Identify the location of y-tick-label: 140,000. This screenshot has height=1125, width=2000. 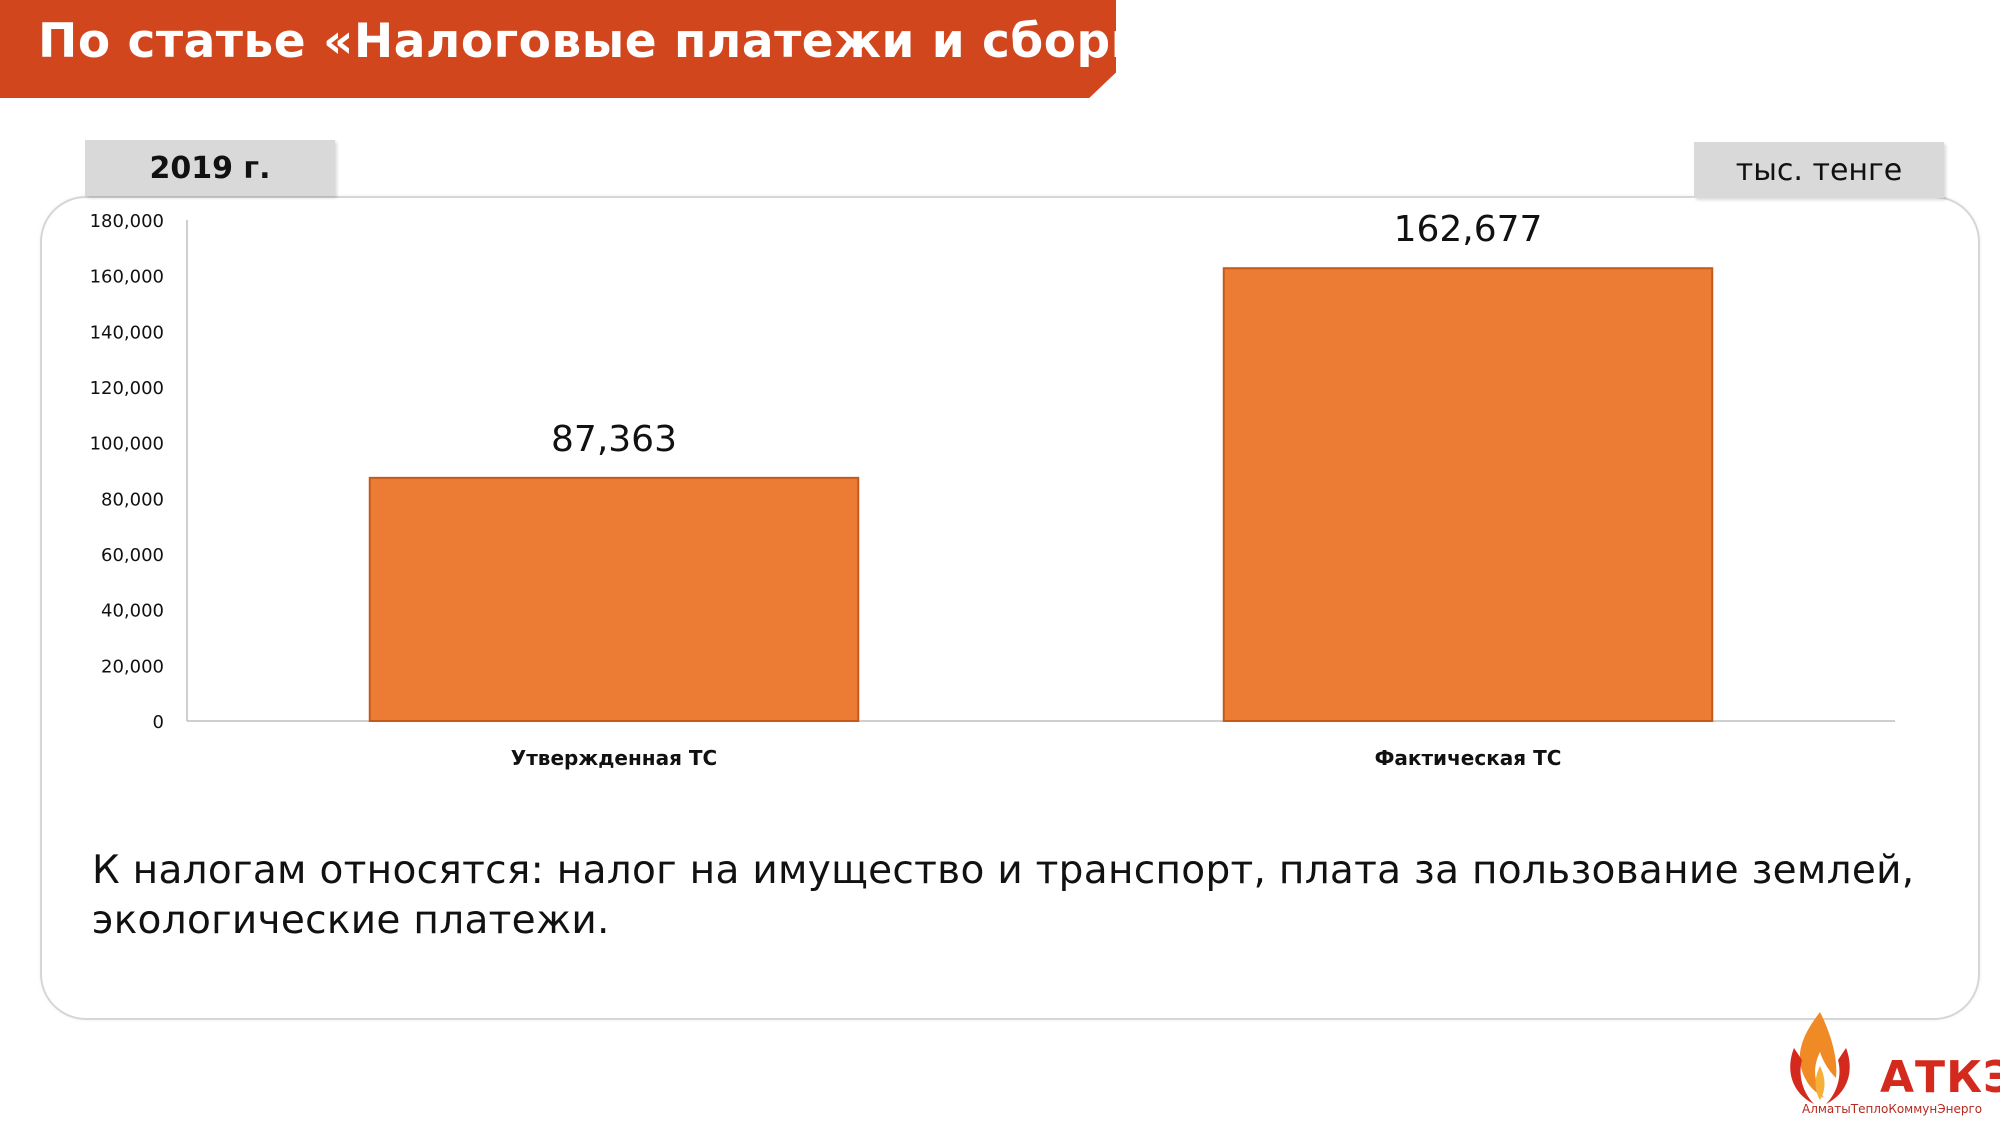
(127, 332).